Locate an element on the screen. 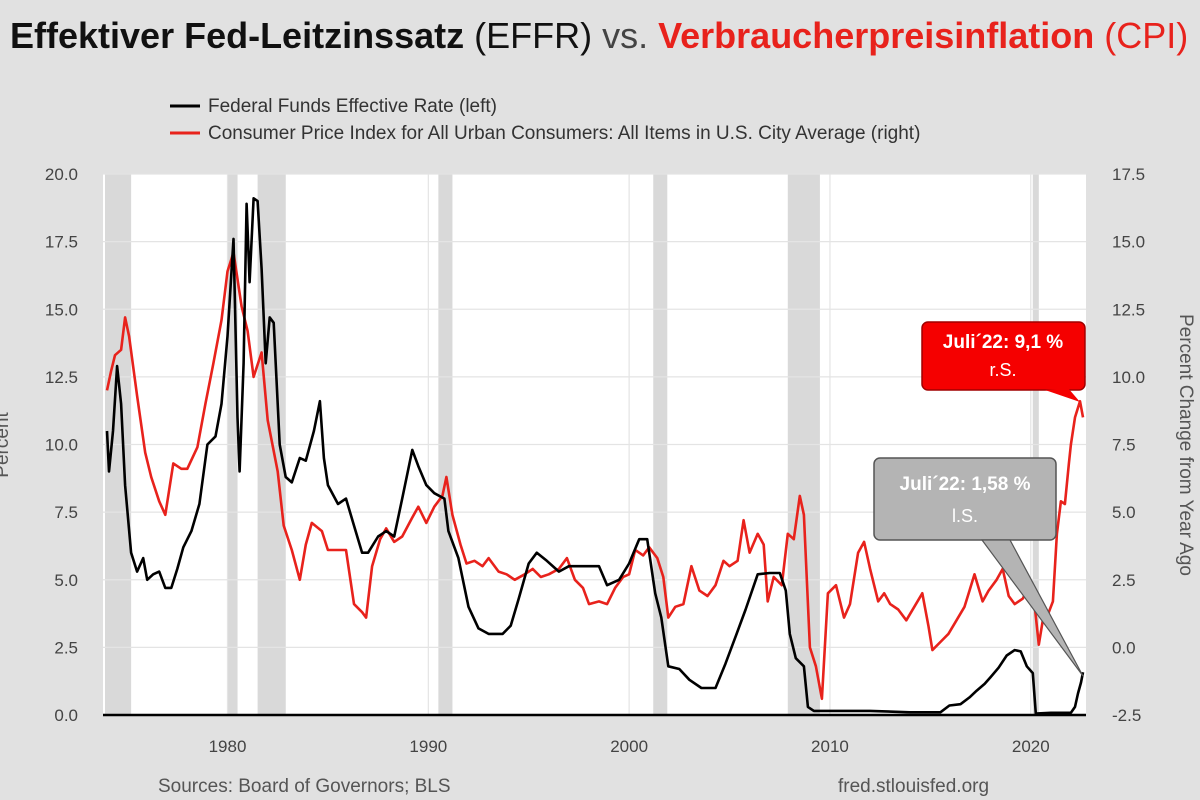 This screenshot has height=800, width=1200. y-tick-left-2: 5.0 is located at coordinates (66, 580).